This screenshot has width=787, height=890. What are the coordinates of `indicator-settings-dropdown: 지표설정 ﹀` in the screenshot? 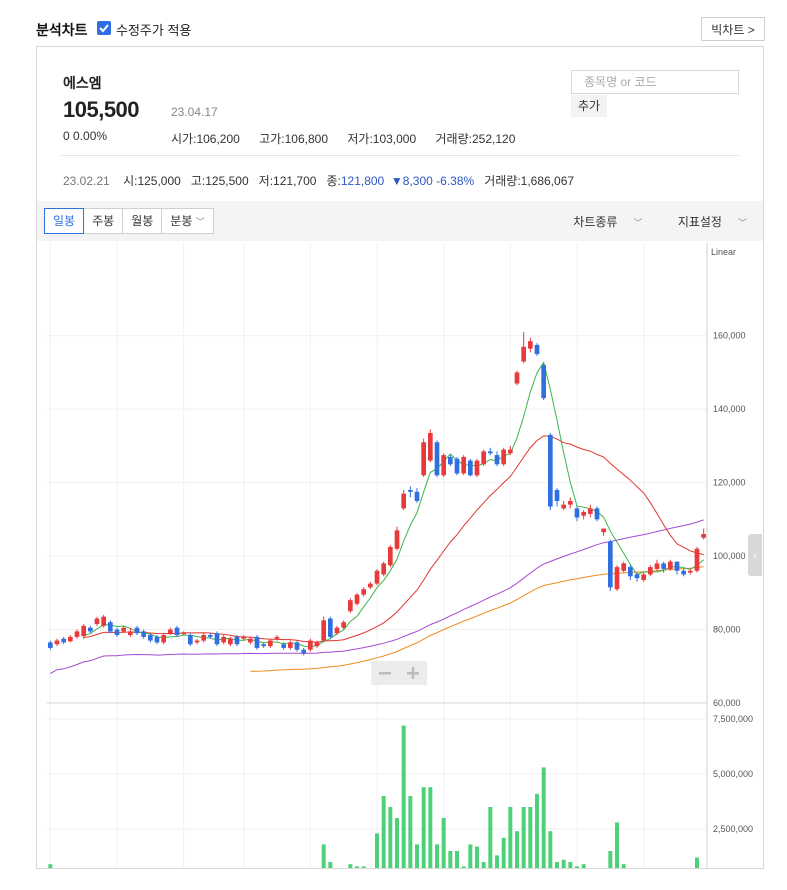 It's located at (704, 222).